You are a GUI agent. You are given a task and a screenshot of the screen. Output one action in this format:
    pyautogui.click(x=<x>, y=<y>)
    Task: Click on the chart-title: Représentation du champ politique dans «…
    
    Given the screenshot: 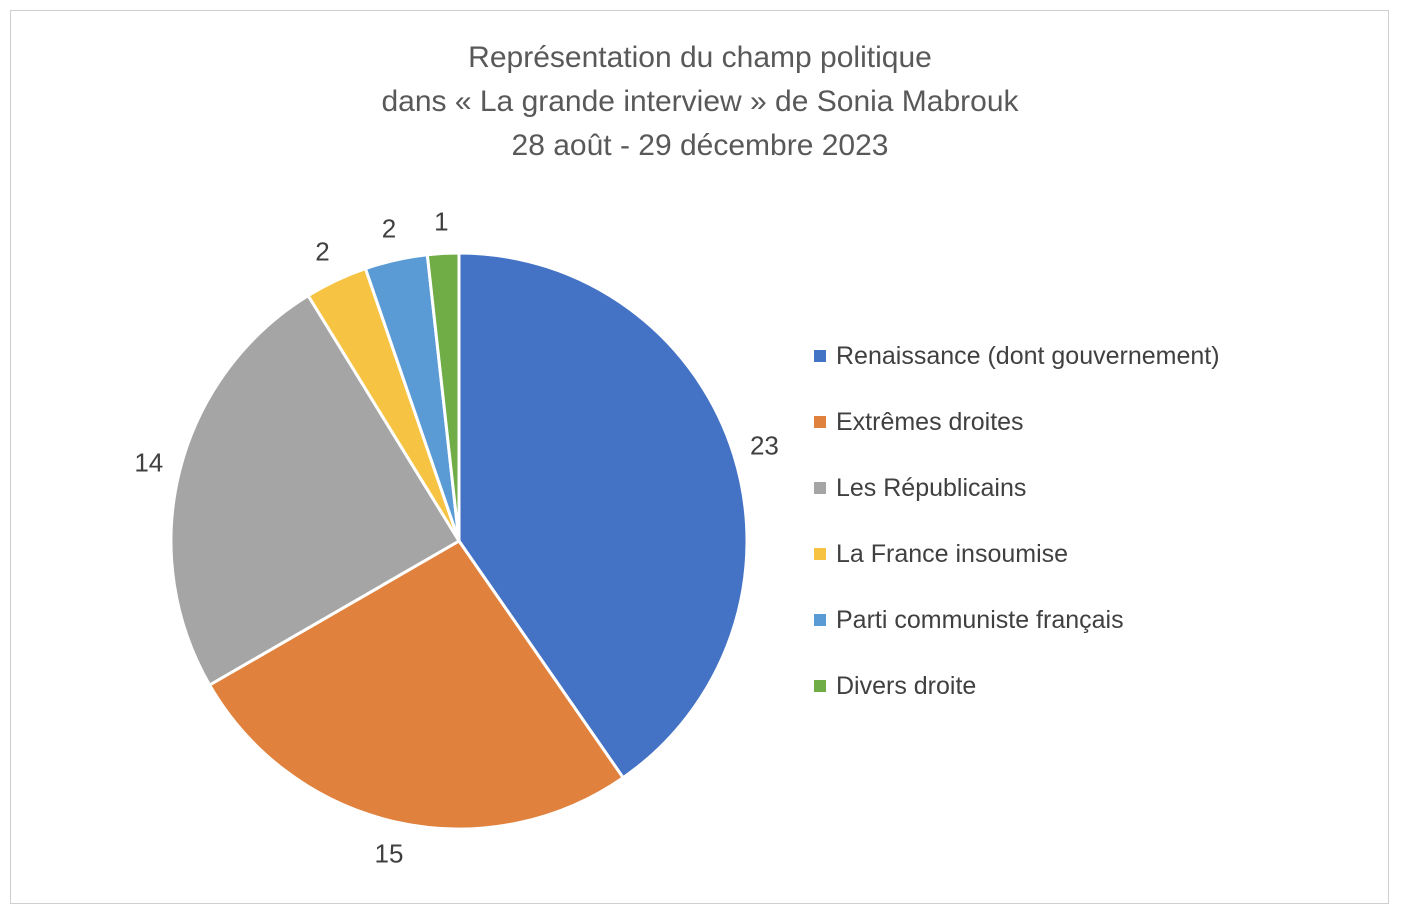 What is the action you would take?
    pyautogui.click(x=700, y=102)
    